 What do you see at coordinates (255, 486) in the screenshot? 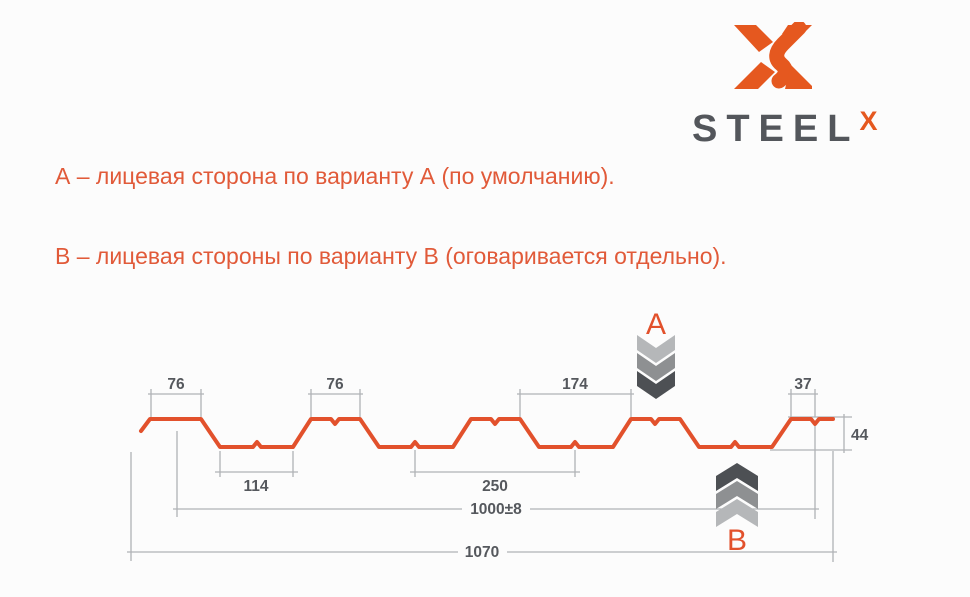
I see `dim-label: 114` at bounding box center [255, 486].